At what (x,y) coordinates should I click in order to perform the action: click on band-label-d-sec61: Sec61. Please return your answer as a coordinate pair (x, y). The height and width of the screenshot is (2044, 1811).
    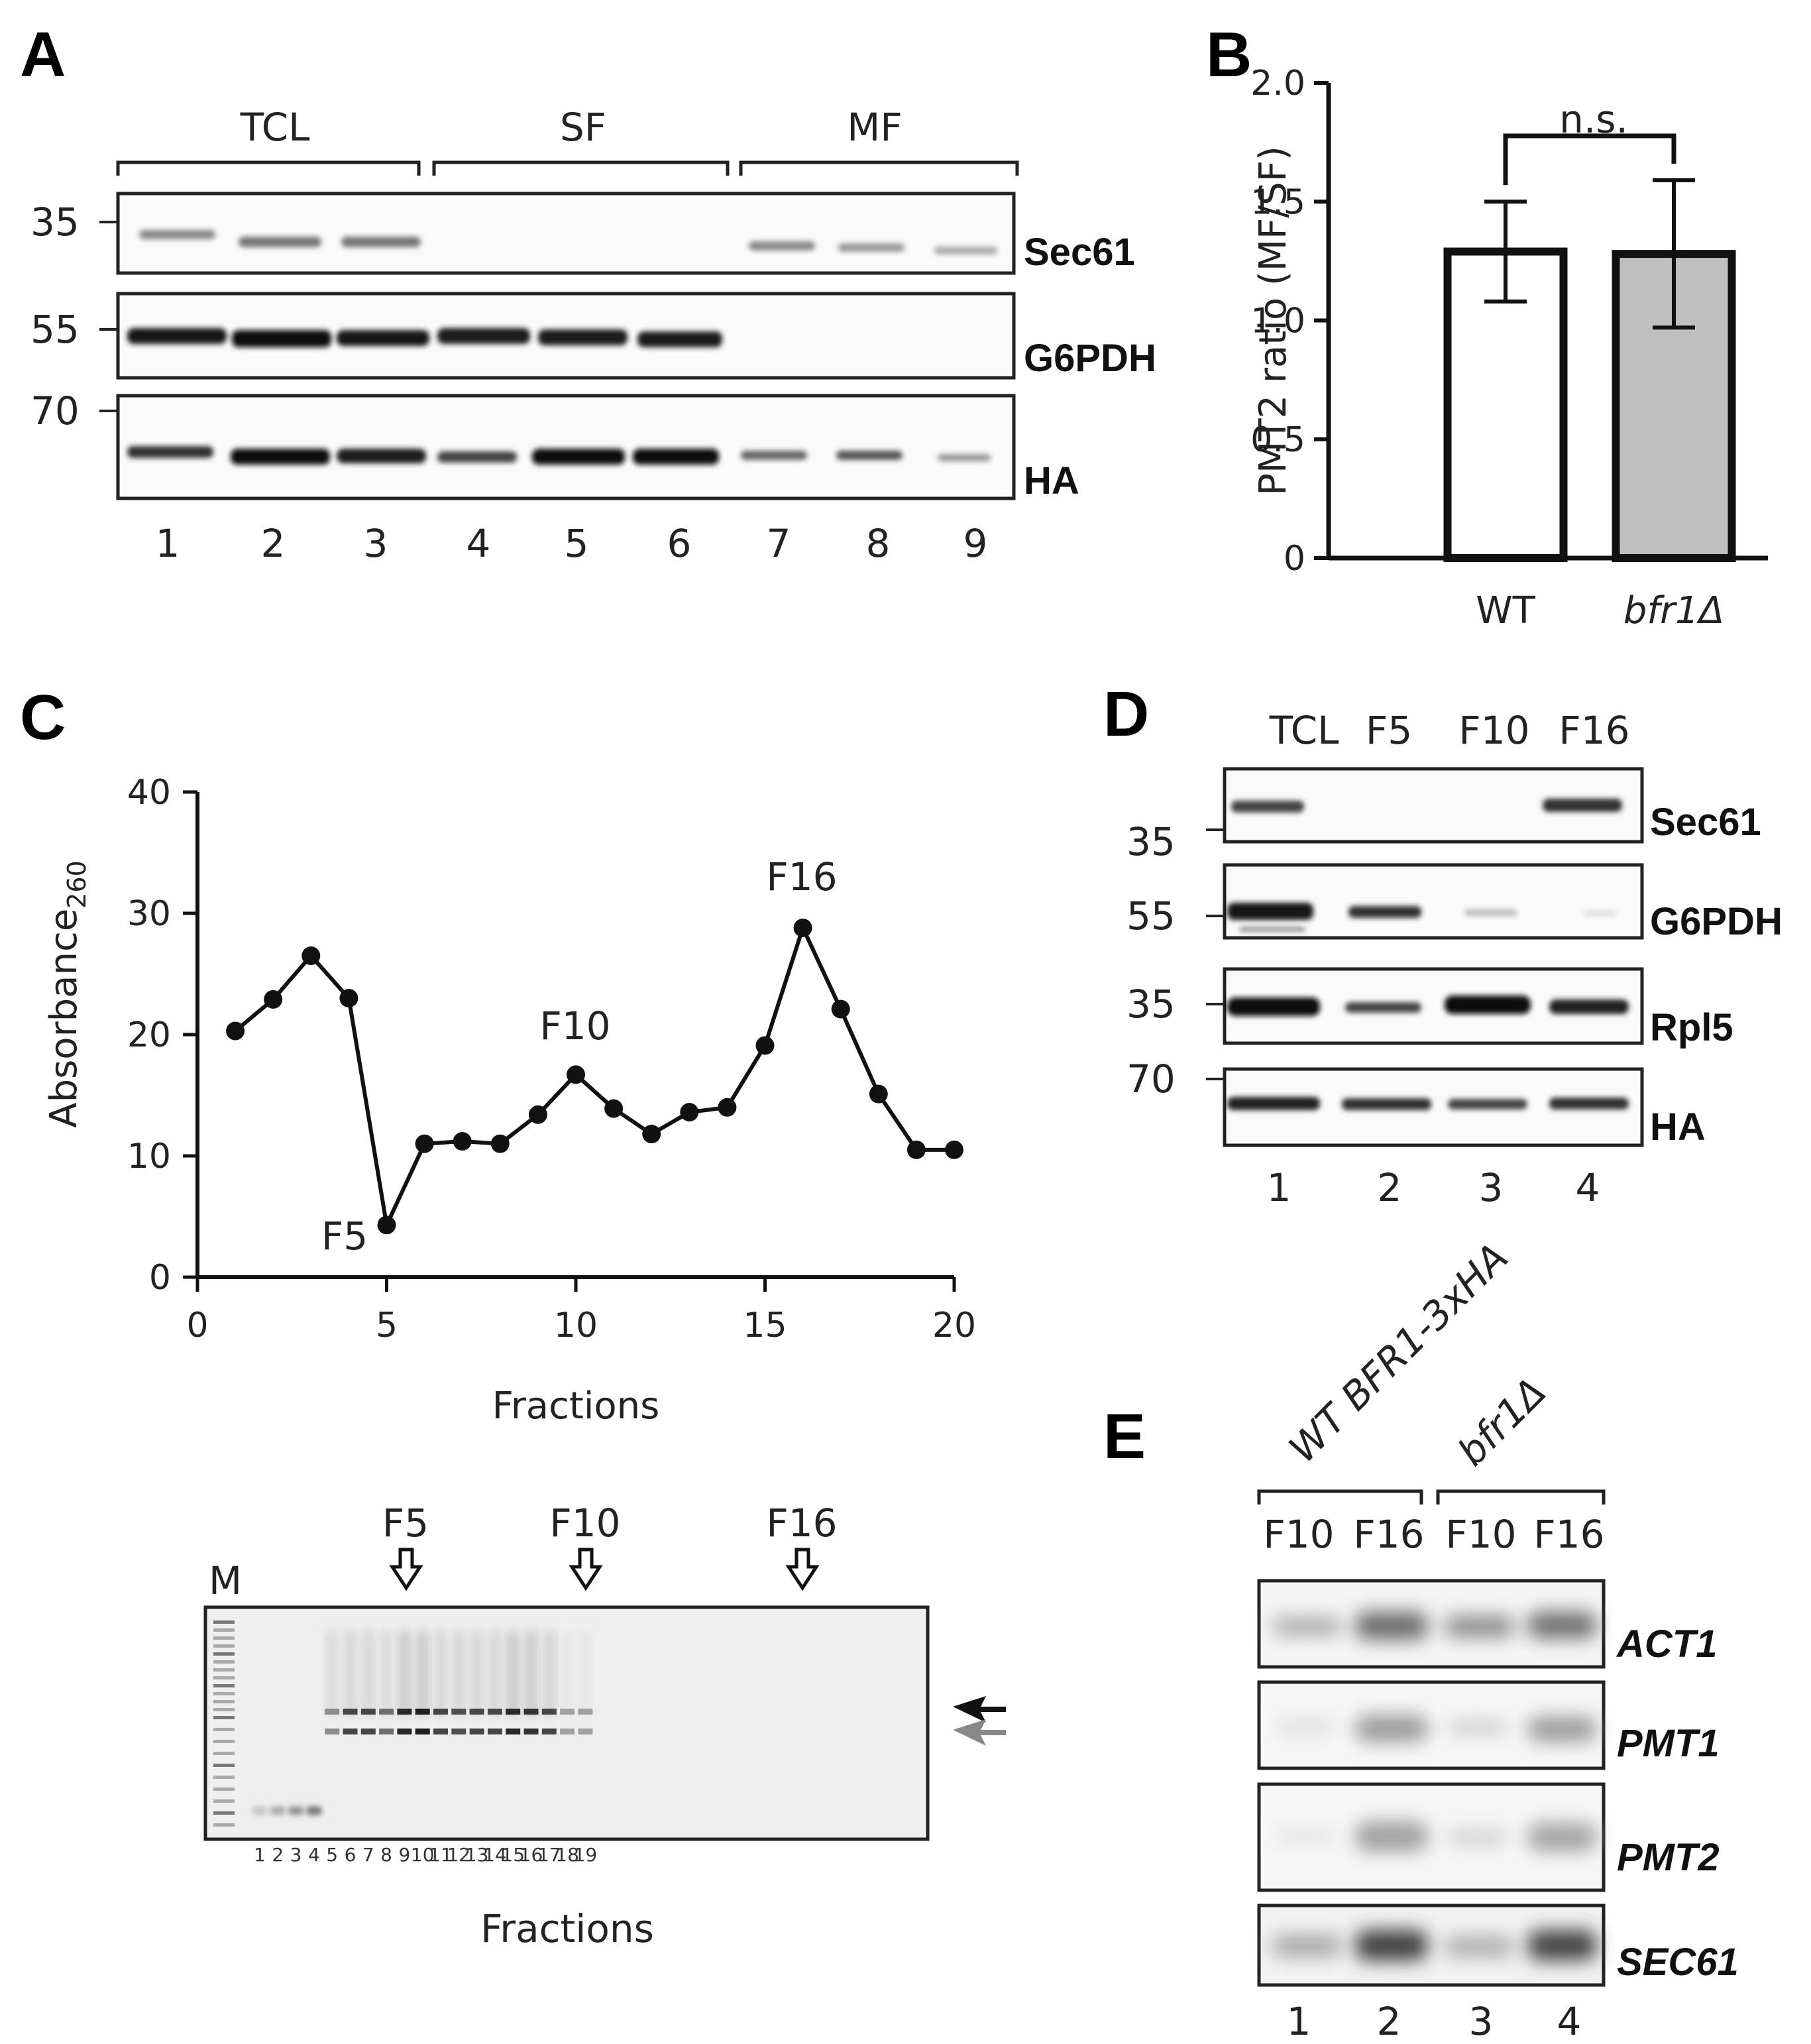
    Looking at the image, I should click on (1706, 822).